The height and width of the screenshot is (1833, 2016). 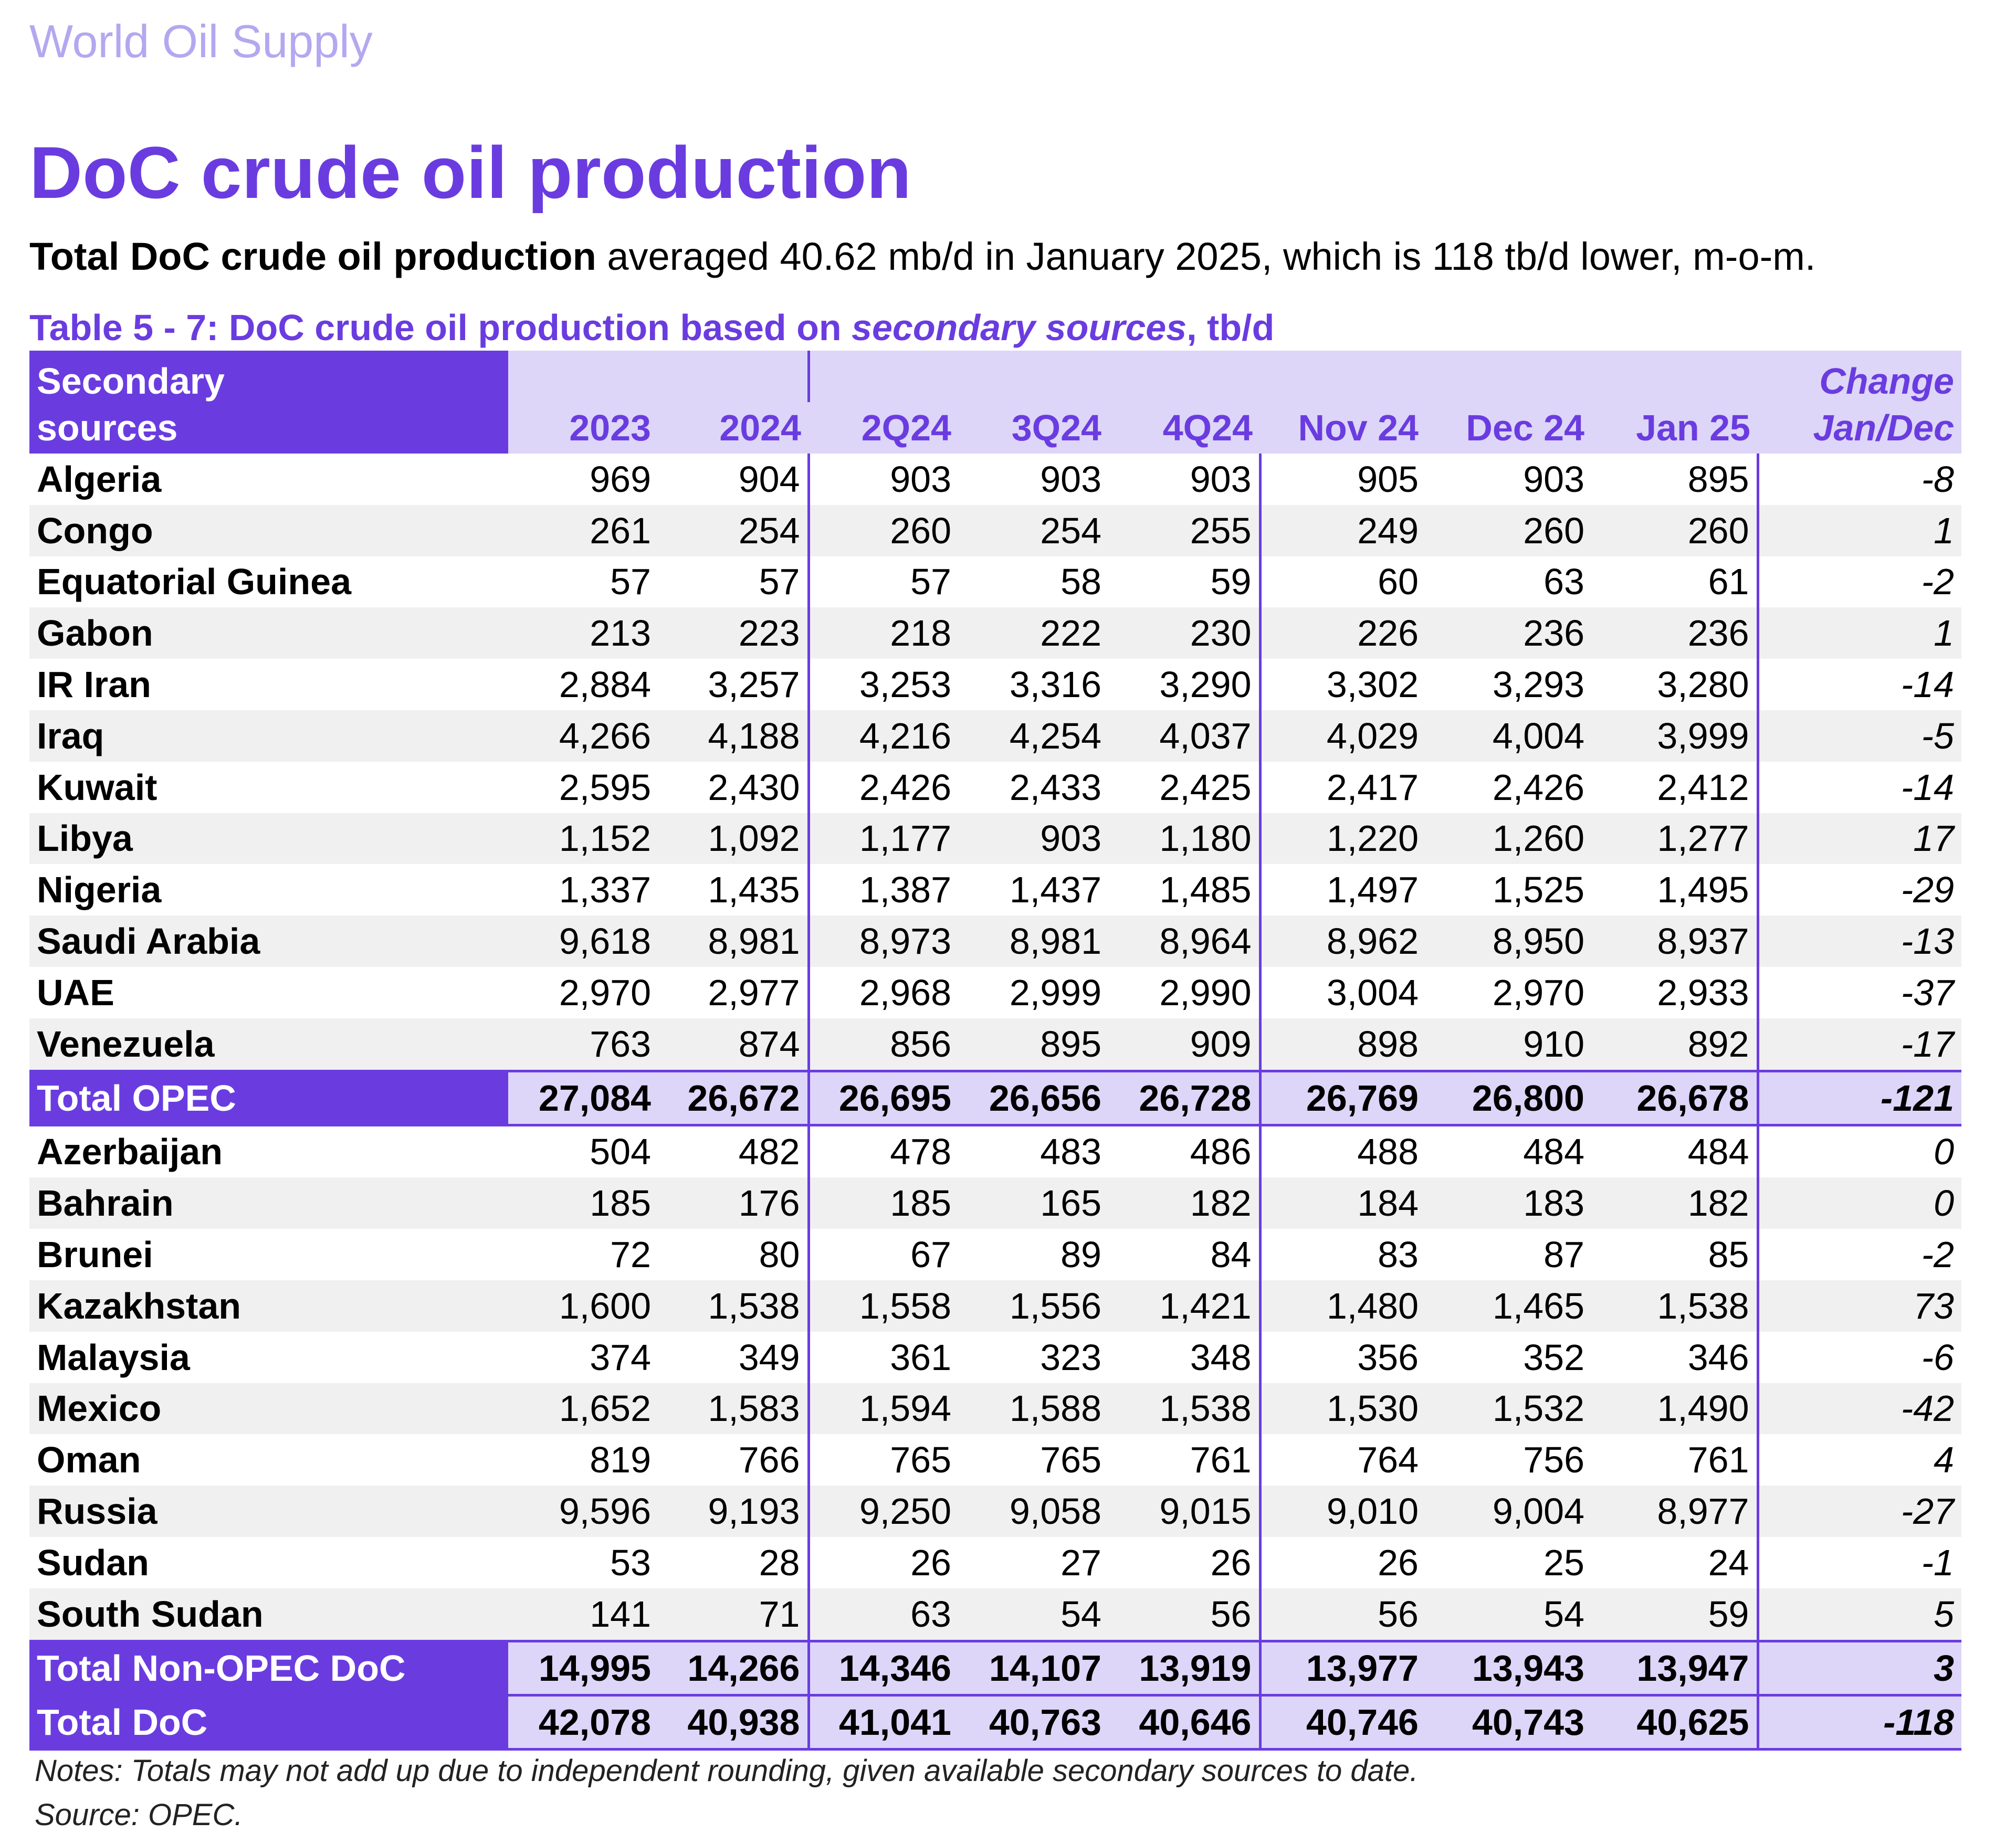 I want to click on change-cell: 5, so click(x=1859, y=1614).